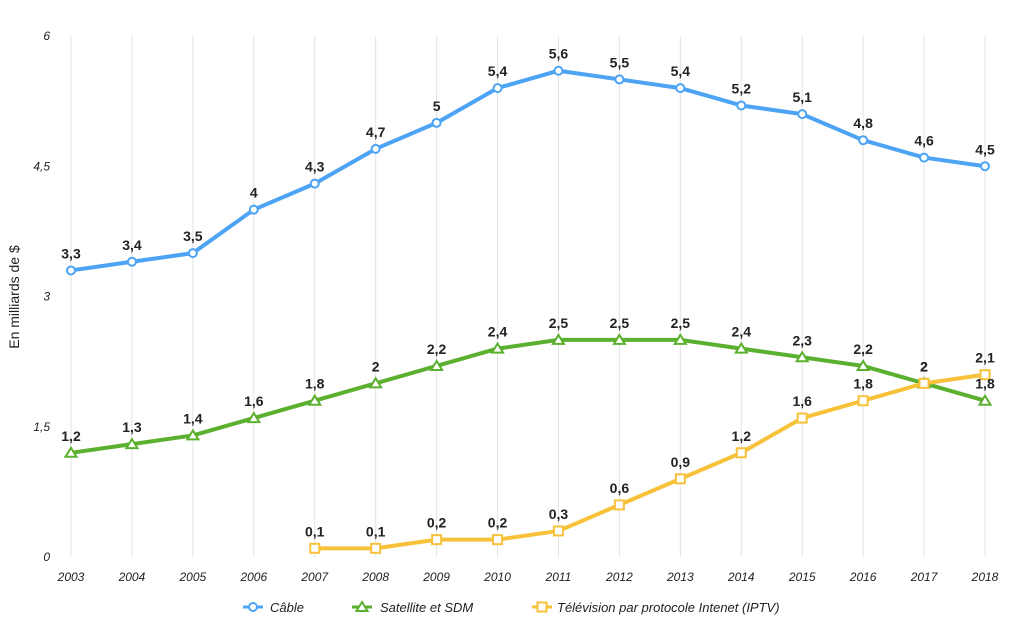 Image resolution: width=1030 pixels, height=632 pixels. What do you see at coordinates (620, 62) in the screenshot?
I see `cable-data-label: 5,5` at bounding box center [620, 62].